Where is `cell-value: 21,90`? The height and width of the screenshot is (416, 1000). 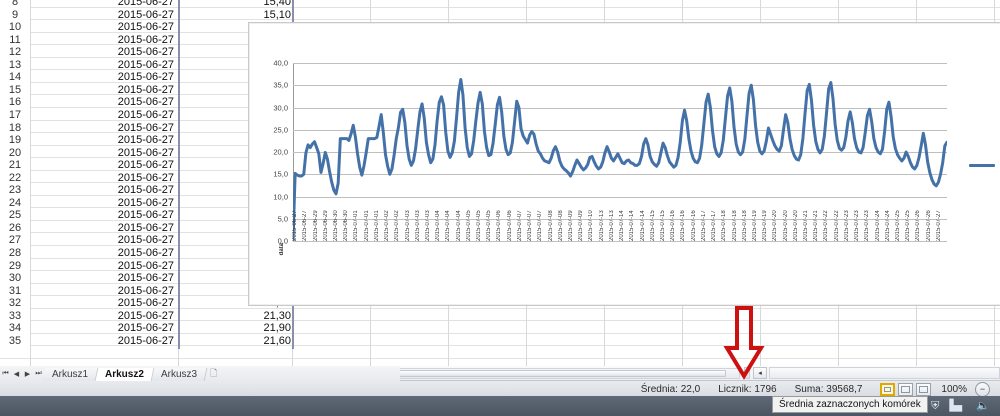 cell-value: 21,90 is located at coordinates (277, 328).